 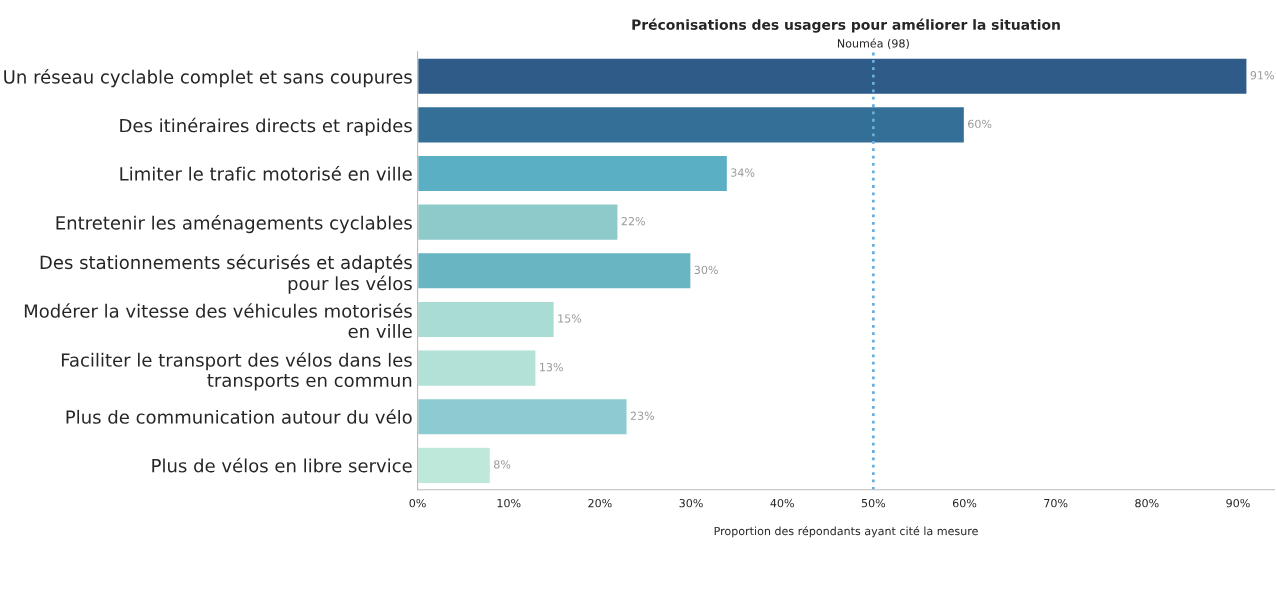 I want to click on data-label: 22%, so click(x=633, y=221).